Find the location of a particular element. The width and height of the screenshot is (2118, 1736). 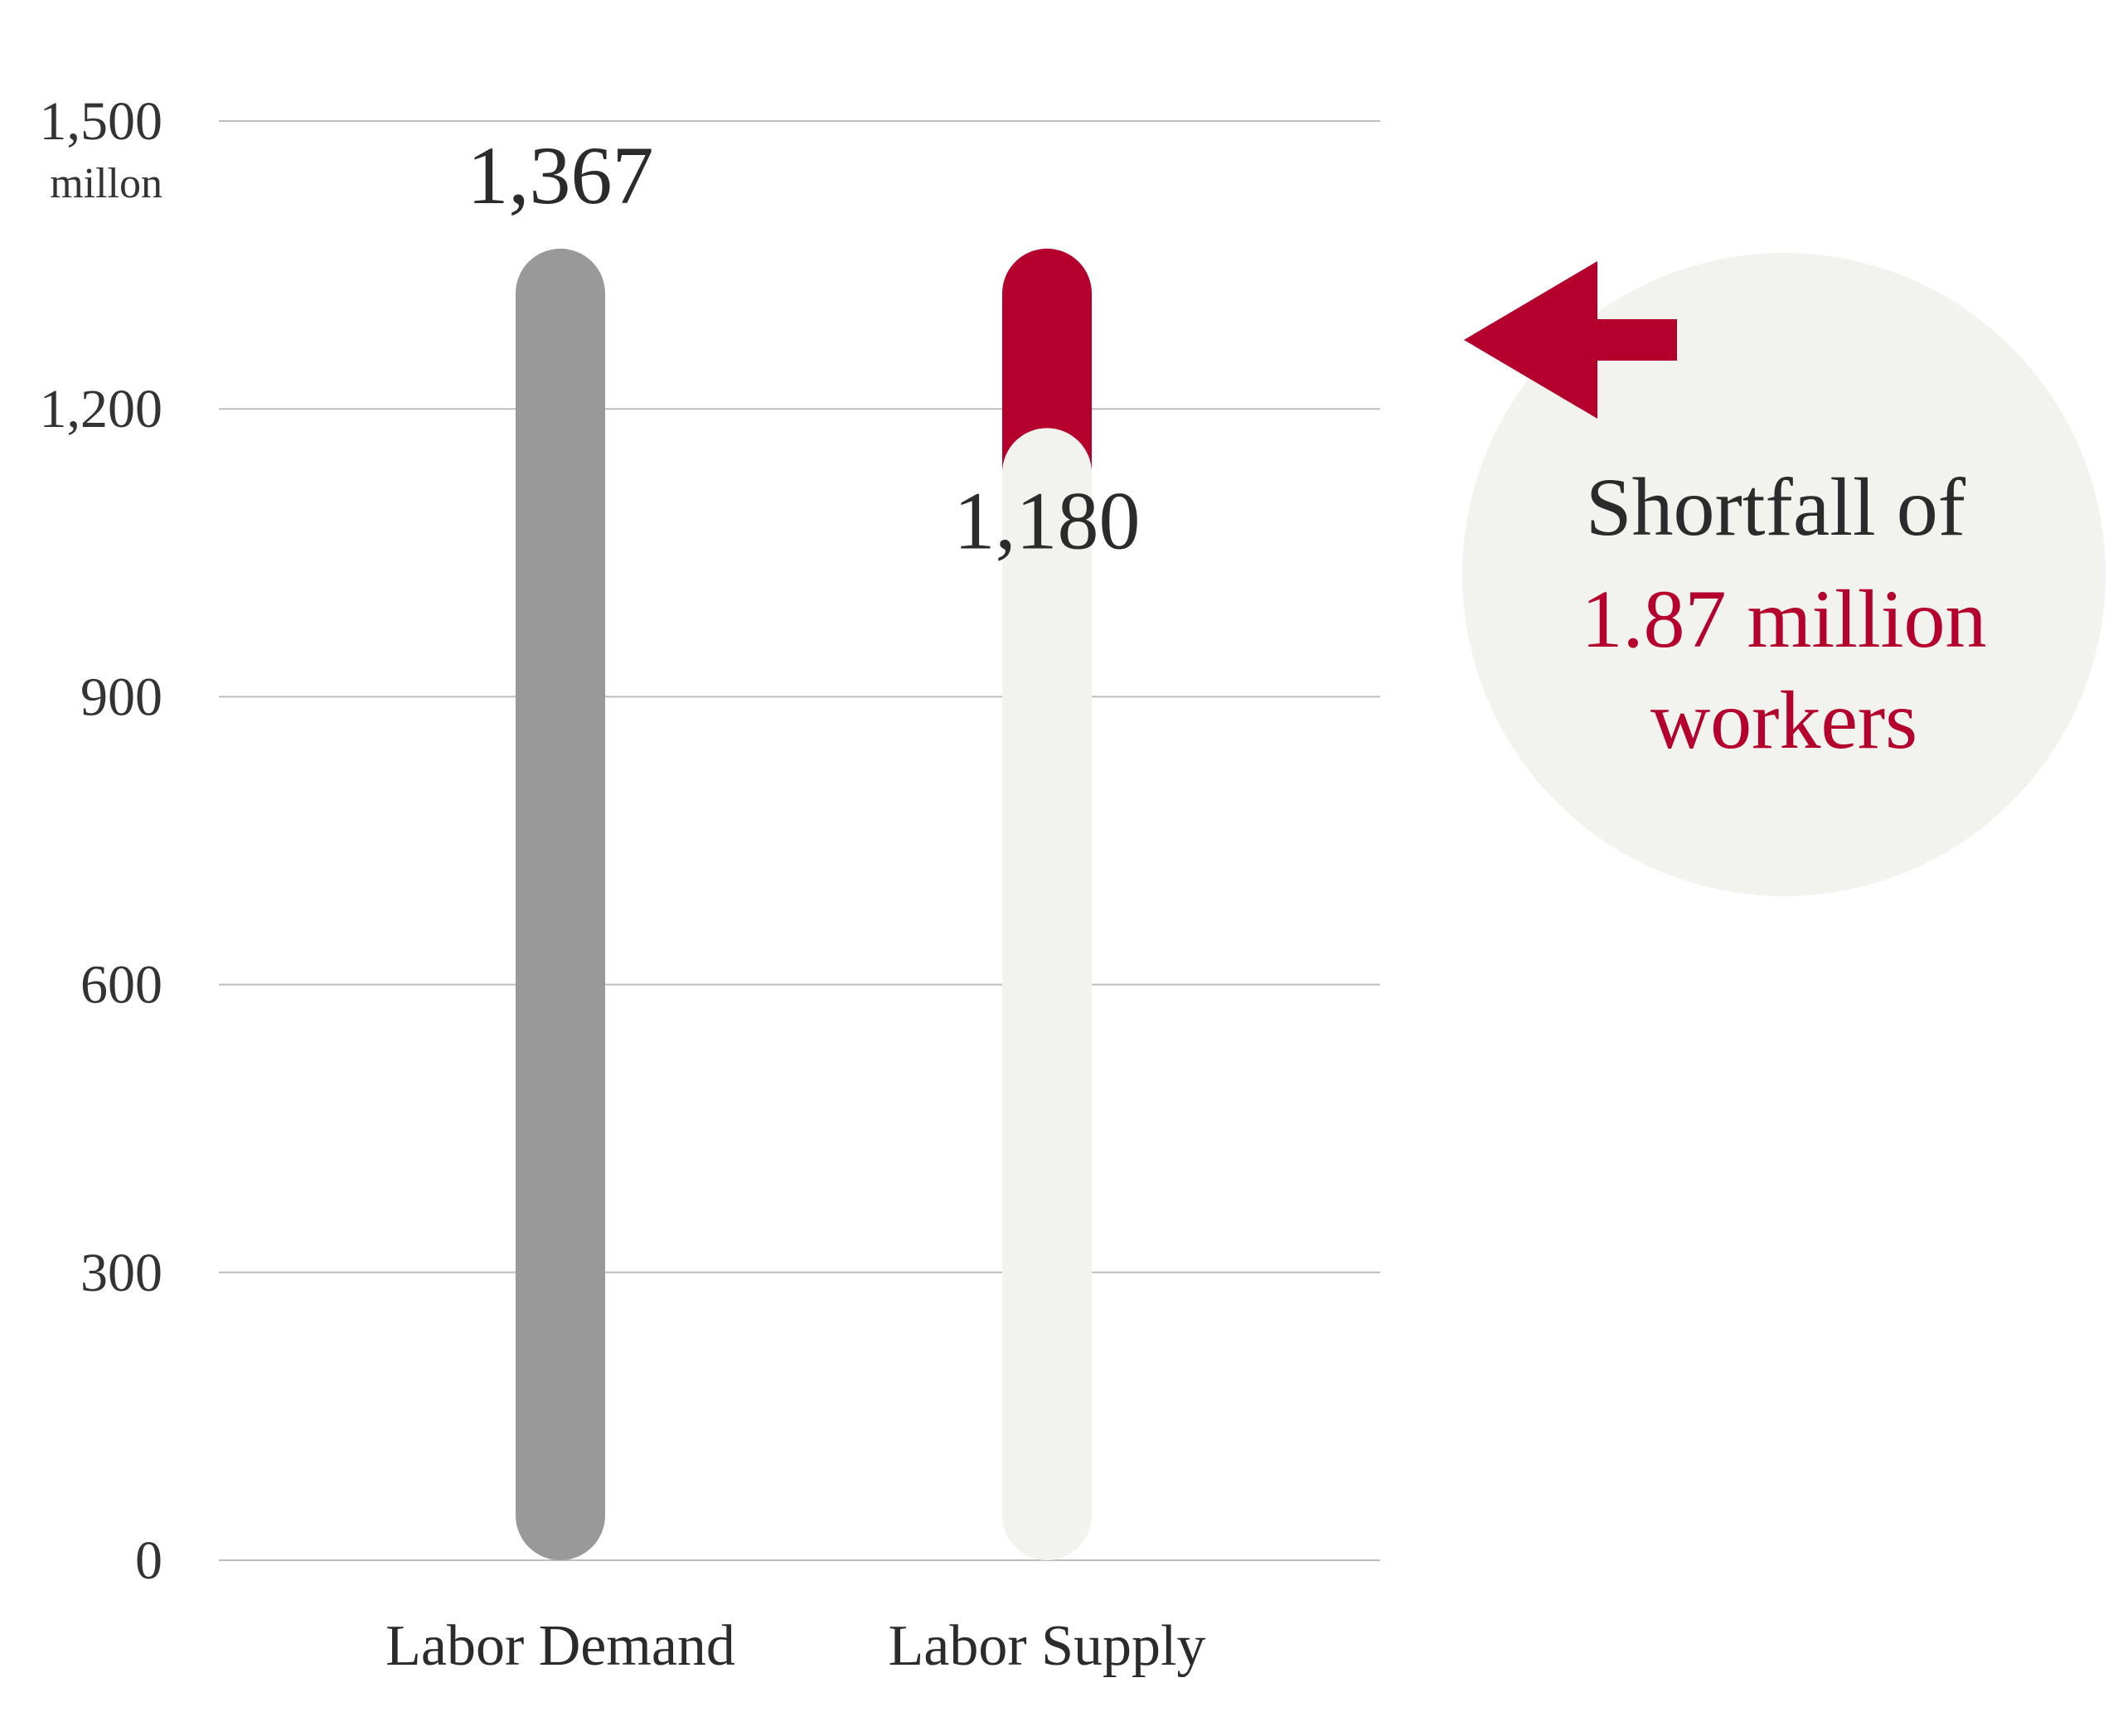

shortfall-callout: Shortfall of 1.87 million workers is located at coordinates (1784, 574).